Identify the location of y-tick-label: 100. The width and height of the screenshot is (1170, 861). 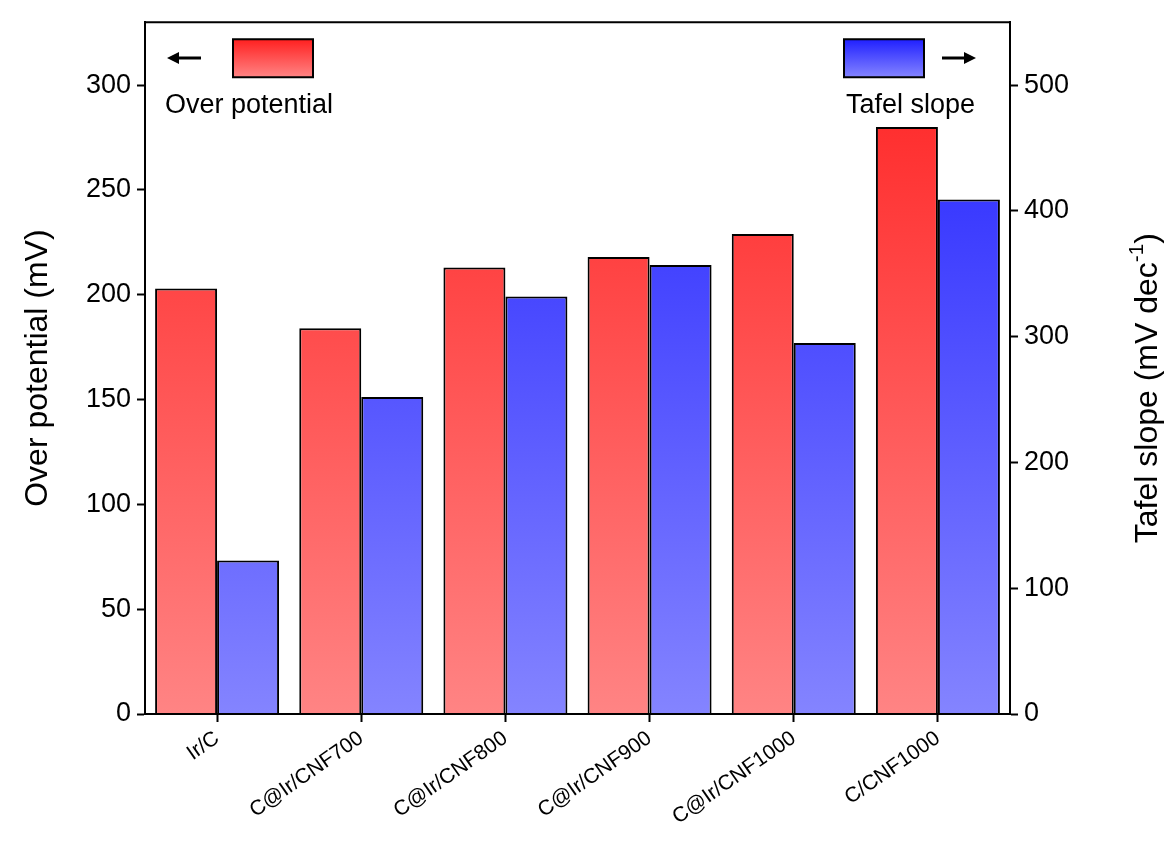
(108, 502).